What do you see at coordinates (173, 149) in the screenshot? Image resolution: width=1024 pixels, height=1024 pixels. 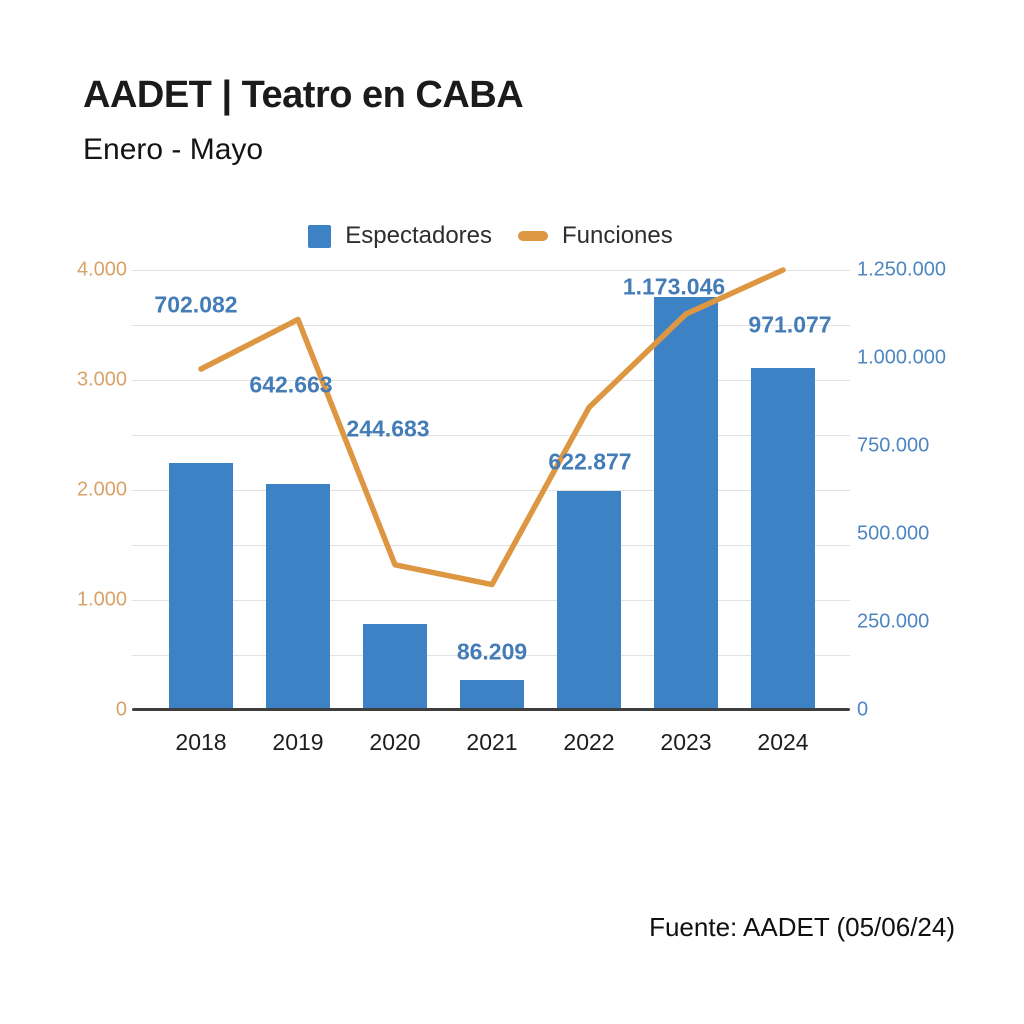 I see `page-subtitle: Enero - Mayo` at bounding box center [173, 149].